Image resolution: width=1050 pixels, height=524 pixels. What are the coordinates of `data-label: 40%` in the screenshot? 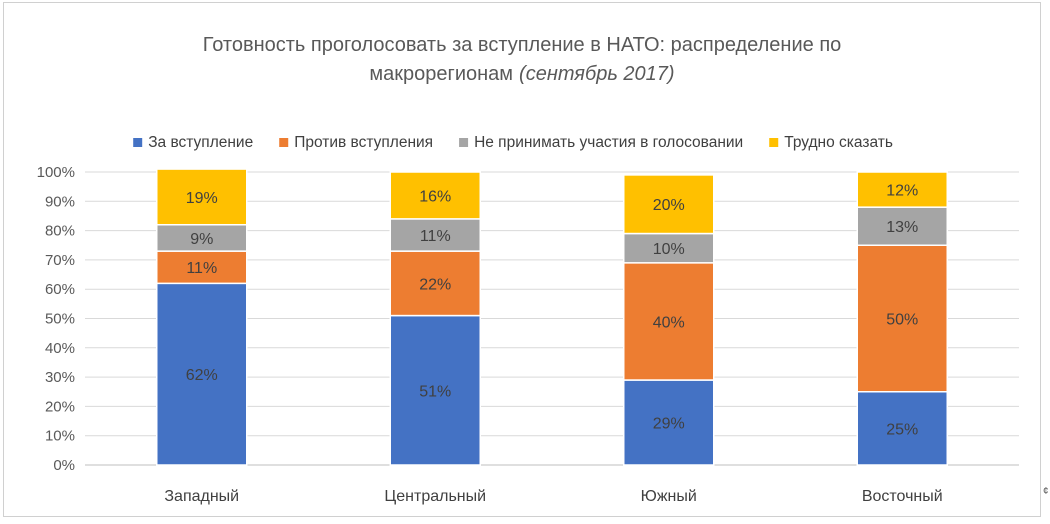 It's located at (669, 322).